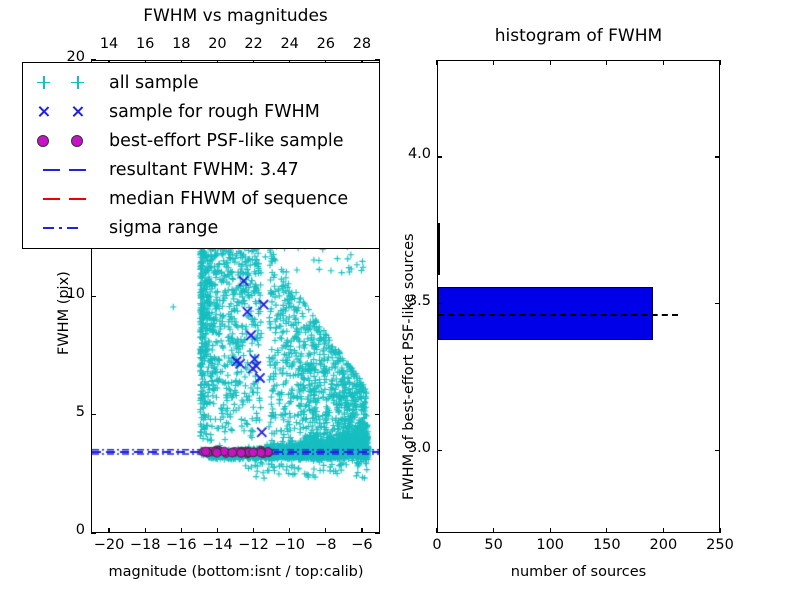  I want to click on x-tick-label-top: 28, so click(362, 44).